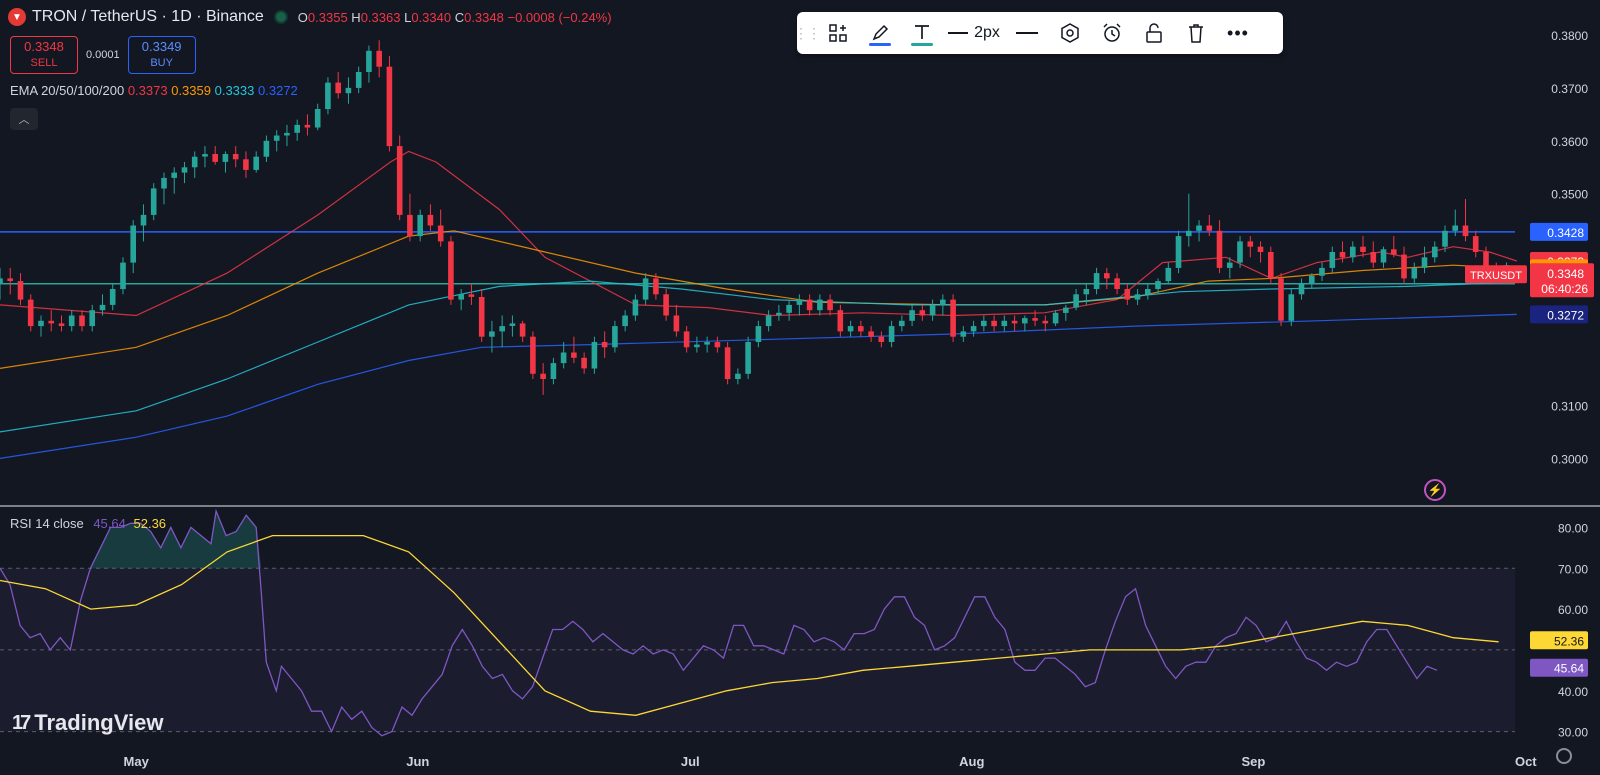  I want to click on price-axis-tick: 0.3800, so click(1569, 36).